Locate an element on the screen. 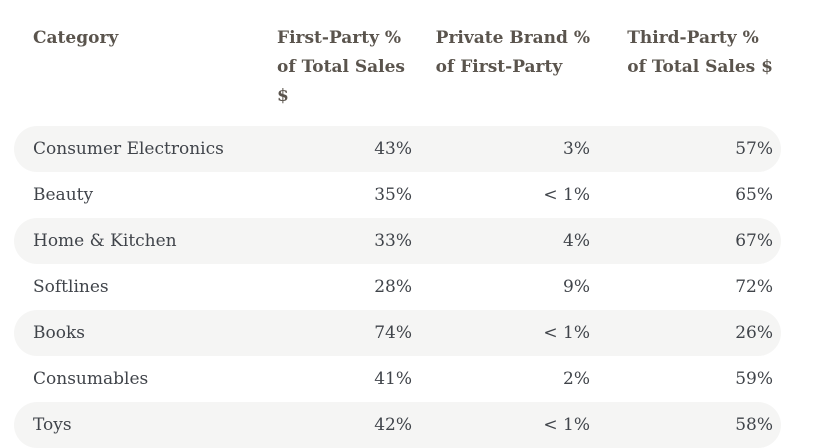 The height and width of the screenshot is (448, 821). column-header-private-brand: Private Brand % of First-Party is located at coordinates (501, 75).